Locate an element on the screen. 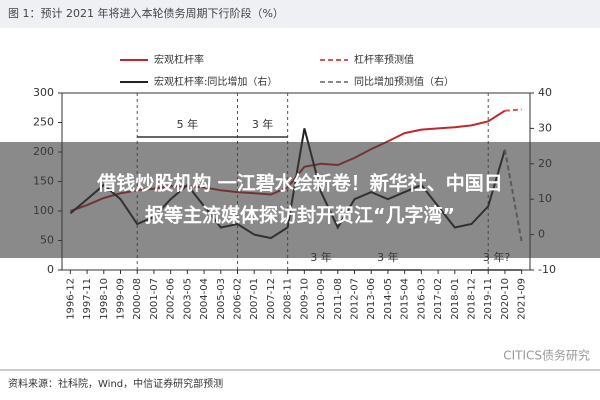  x-tick-label: 1999-09 is located at coordinates (121, 299).